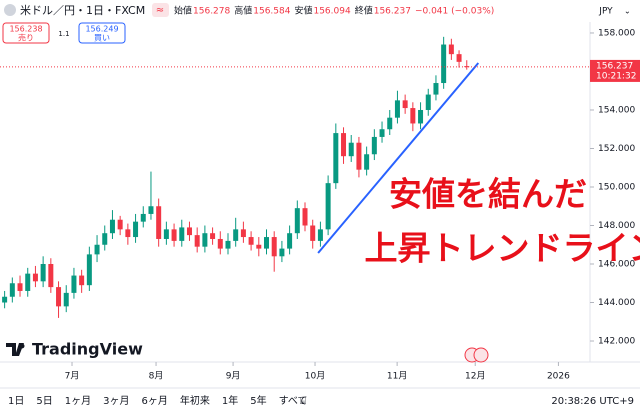 The height and width of the screenshot is (412, 640). I want to click on spread: 1.1, so click(63, 34).